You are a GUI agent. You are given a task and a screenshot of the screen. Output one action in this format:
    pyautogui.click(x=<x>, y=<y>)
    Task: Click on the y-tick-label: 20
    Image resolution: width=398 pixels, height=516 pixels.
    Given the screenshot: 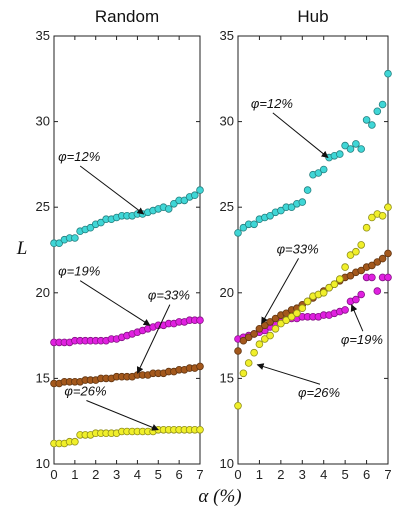 What is the action you would take?
    pyautogui.click(x=43, y=292)
    